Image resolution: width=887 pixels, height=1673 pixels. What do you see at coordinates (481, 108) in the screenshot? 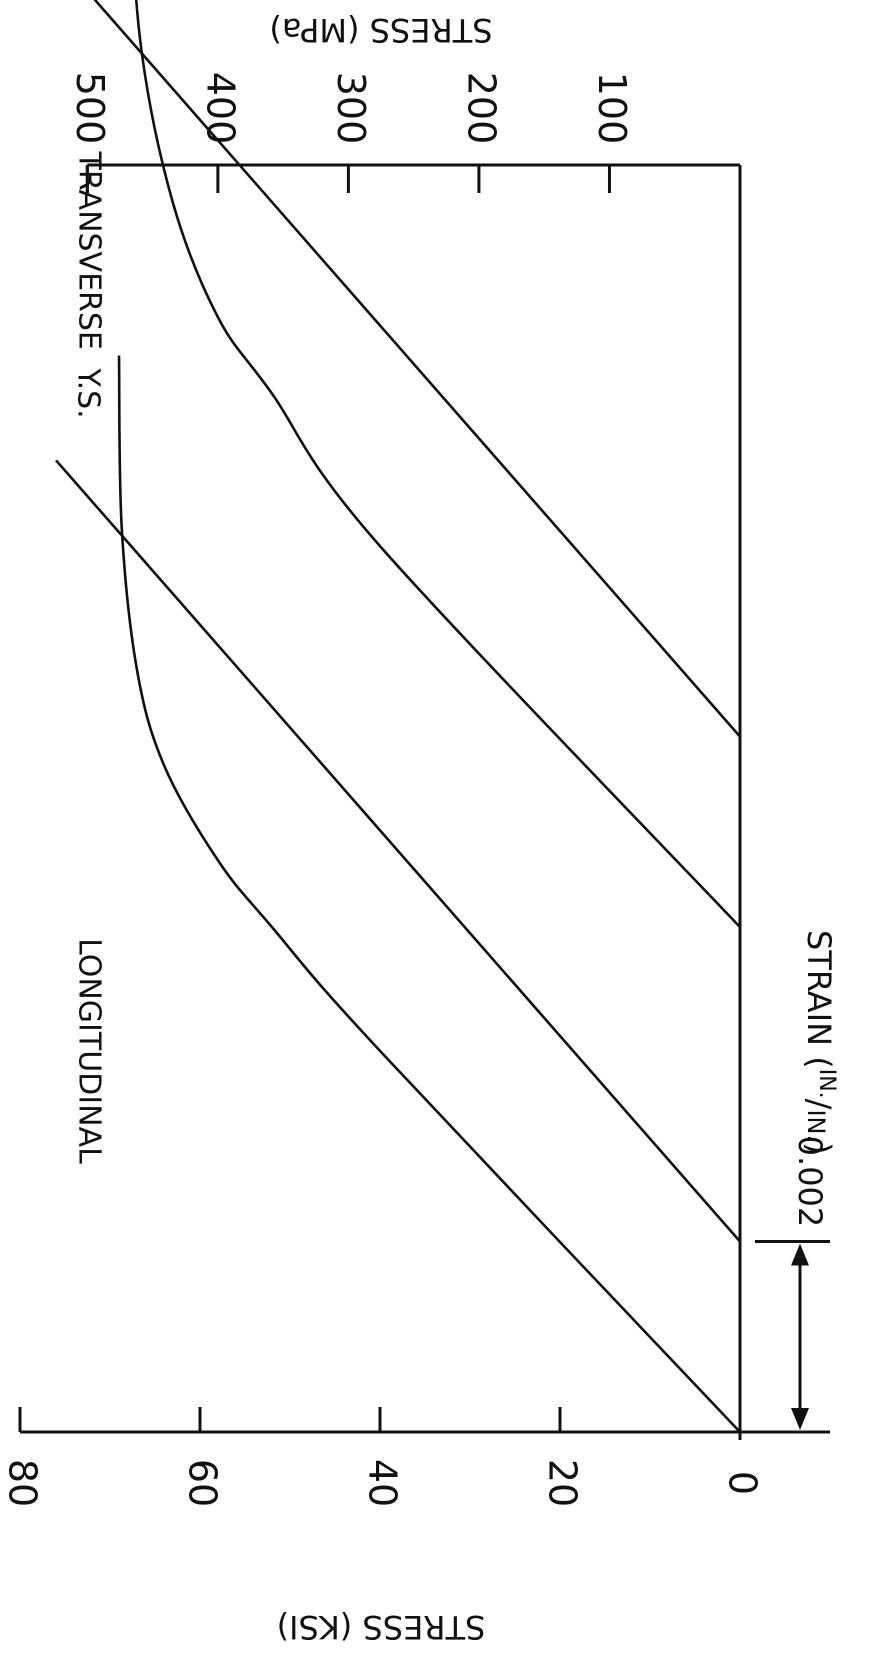
I see `mpa-tick-label: 200` at bounding box center [481, 108].